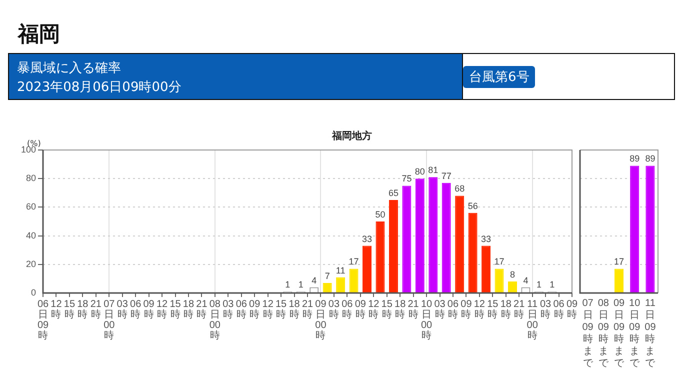  I want to click on text: 2023年08月06日09時00分, so click(99, 87).